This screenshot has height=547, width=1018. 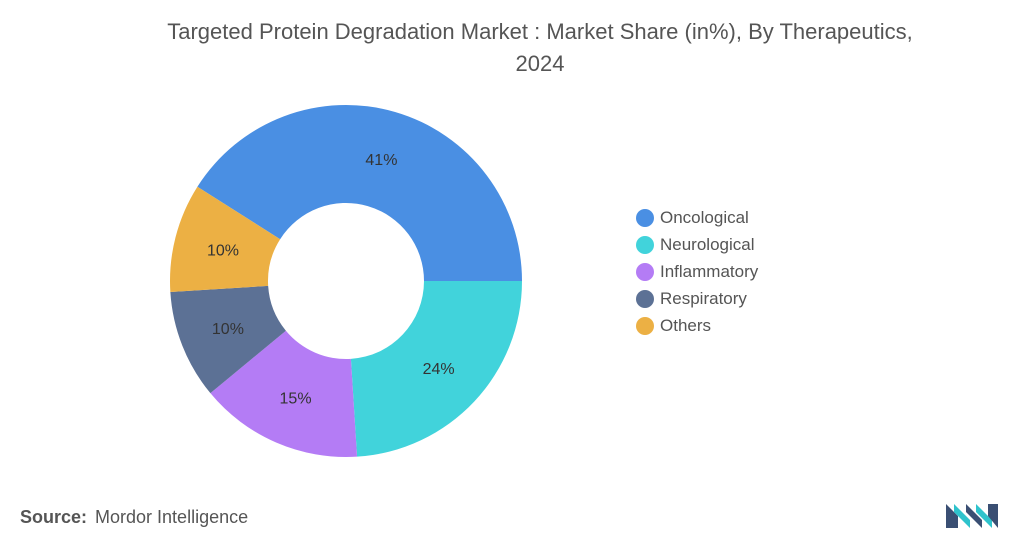 What do you see at coordinates (645, 217) in the screenshot?
I see `legend-swatch-oncological` at bounding box center [645, 217].